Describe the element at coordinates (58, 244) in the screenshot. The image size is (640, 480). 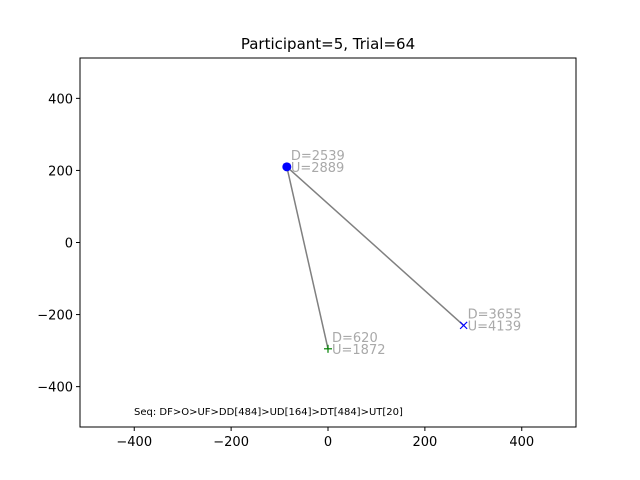
I see `y-axis: −400 −200 0 200 400` at that location.